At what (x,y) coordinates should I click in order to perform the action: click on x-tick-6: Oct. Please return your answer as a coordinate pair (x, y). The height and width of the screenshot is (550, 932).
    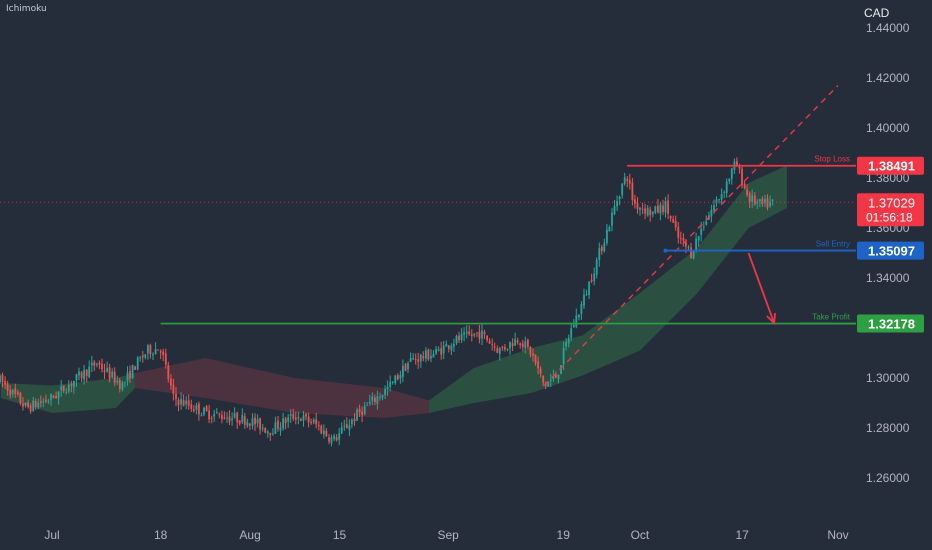
    Looking at the image, I should click on (640, 535).